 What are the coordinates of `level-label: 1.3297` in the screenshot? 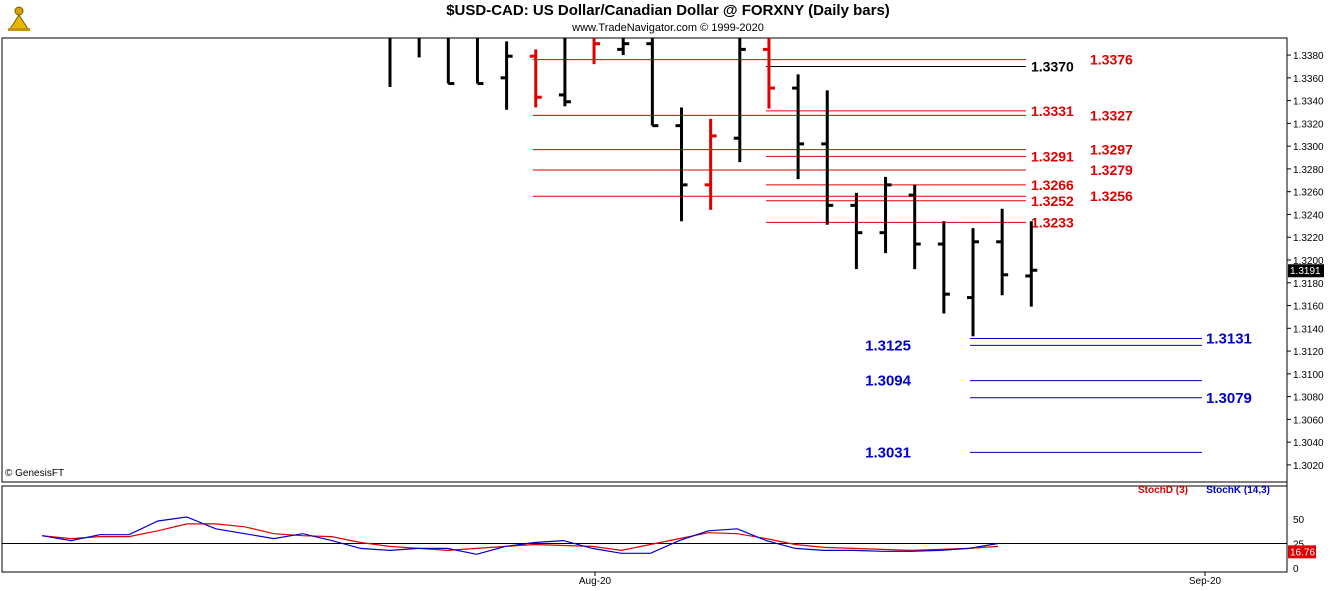 It's located at (1111, 150).